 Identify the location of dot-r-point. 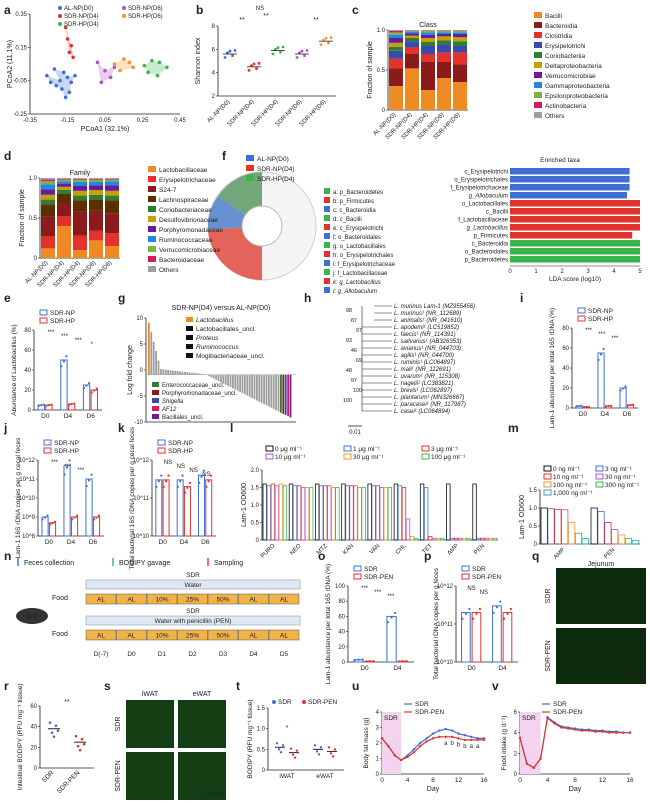
(84, 744).